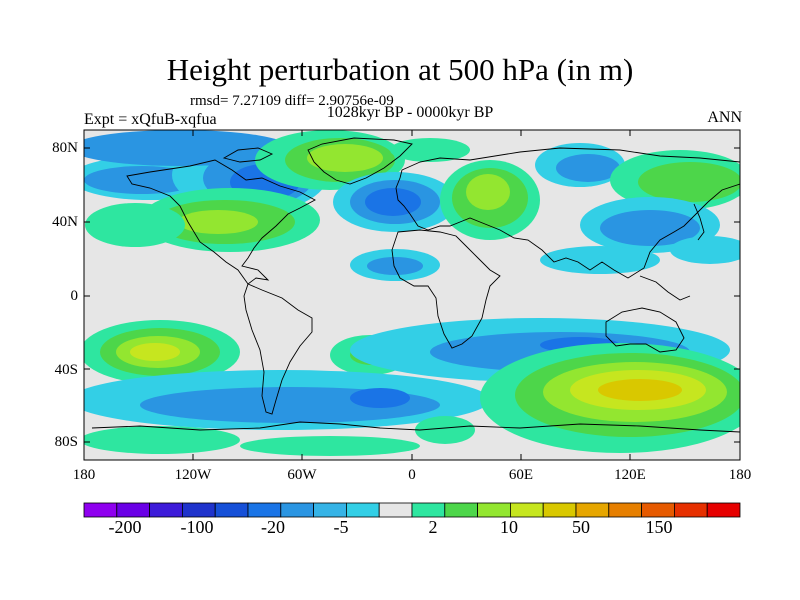 This screenshot has height=600, width=800. What do you see at coordinates (740, 475) in the screenshot?
I see `lon-label-180e: 180` at bounding box center [740, 475].